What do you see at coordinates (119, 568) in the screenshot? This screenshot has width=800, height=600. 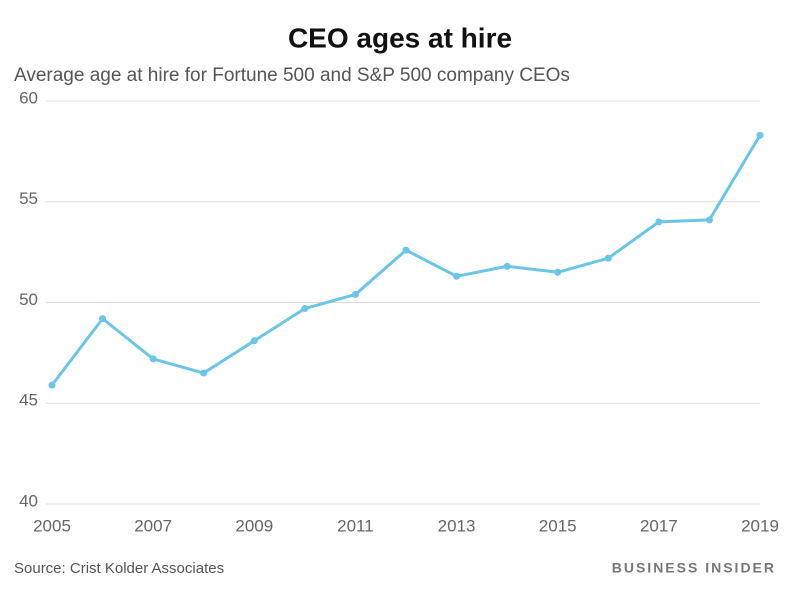 I see `source: Source: Crist Kolder Associates` at bounding box center [119, 568].